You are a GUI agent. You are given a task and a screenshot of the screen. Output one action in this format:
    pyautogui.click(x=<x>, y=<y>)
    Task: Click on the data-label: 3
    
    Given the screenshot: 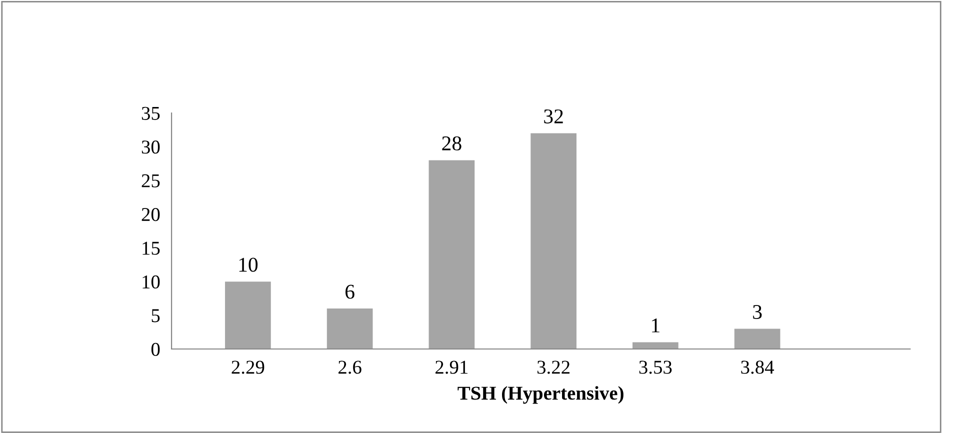 What is the action you would take?
    pyautogui.click(x=757, y=311)
    